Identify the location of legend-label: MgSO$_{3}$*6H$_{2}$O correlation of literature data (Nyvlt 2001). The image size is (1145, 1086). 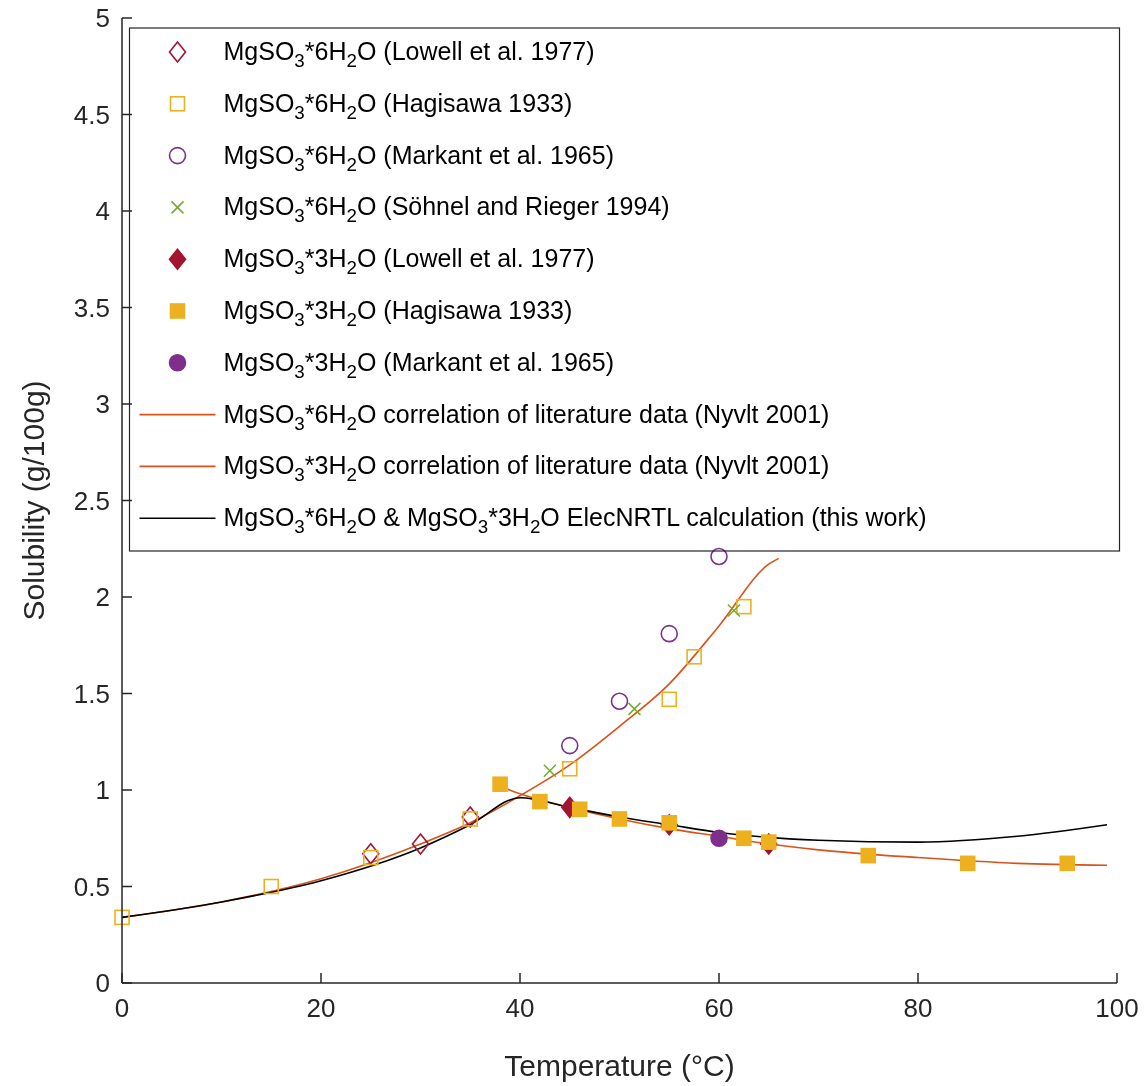
(526, 416).